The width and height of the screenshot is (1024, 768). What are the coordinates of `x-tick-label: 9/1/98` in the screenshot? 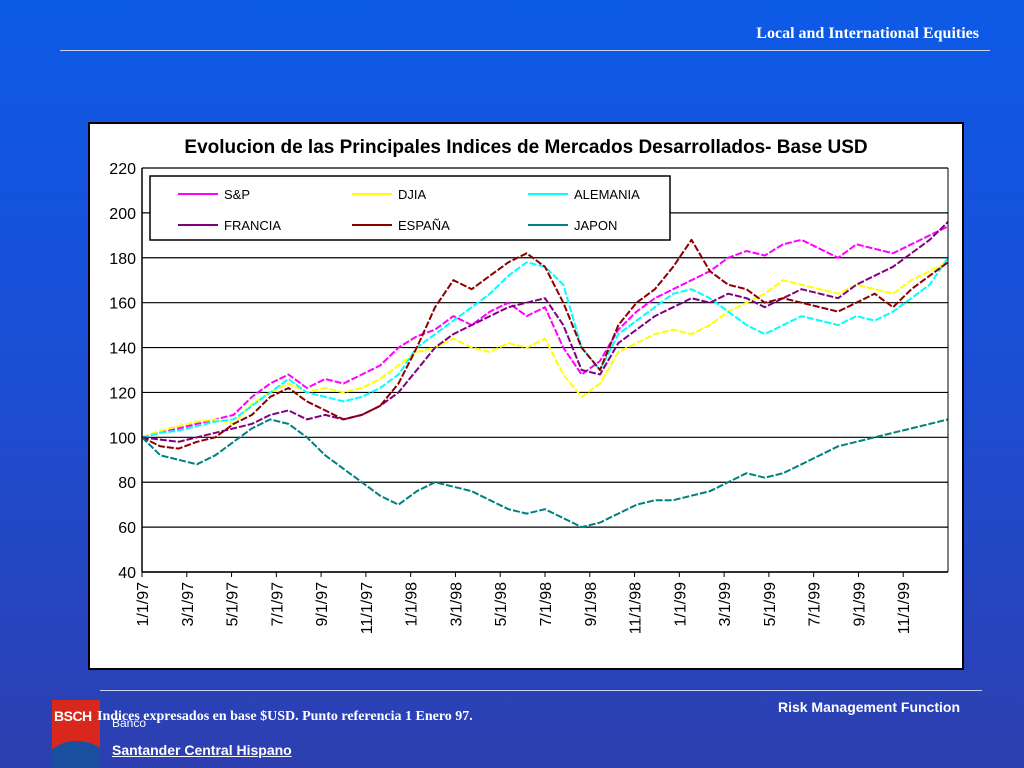 It's located at (591, 604).